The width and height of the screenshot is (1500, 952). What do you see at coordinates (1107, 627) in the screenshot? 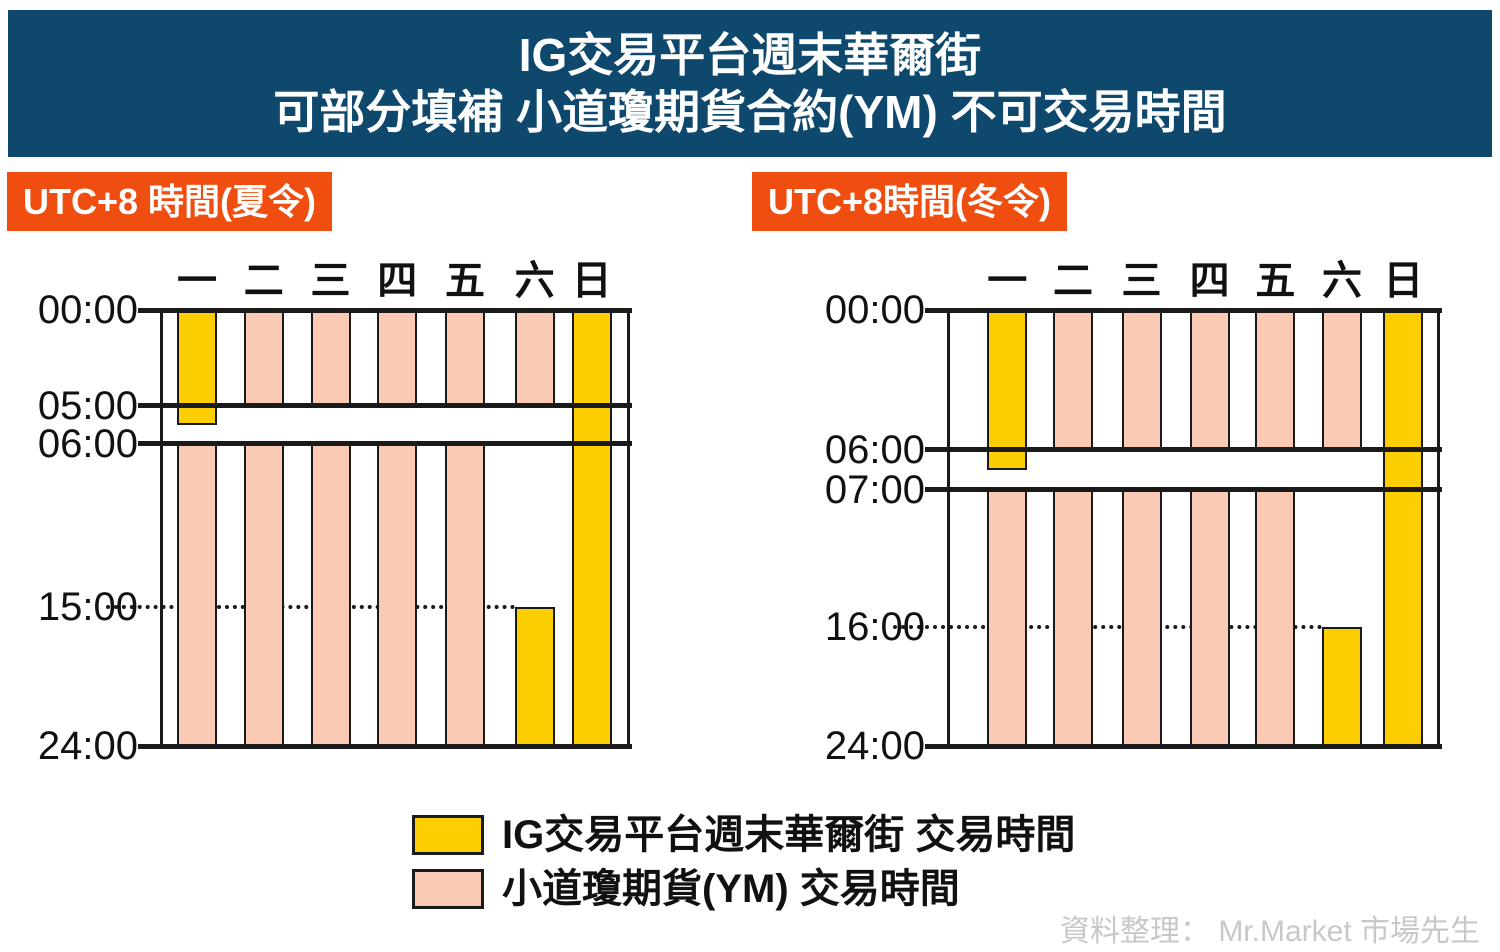
I see `dotted-gridline-16:00` at bounding box center [1107, 627].